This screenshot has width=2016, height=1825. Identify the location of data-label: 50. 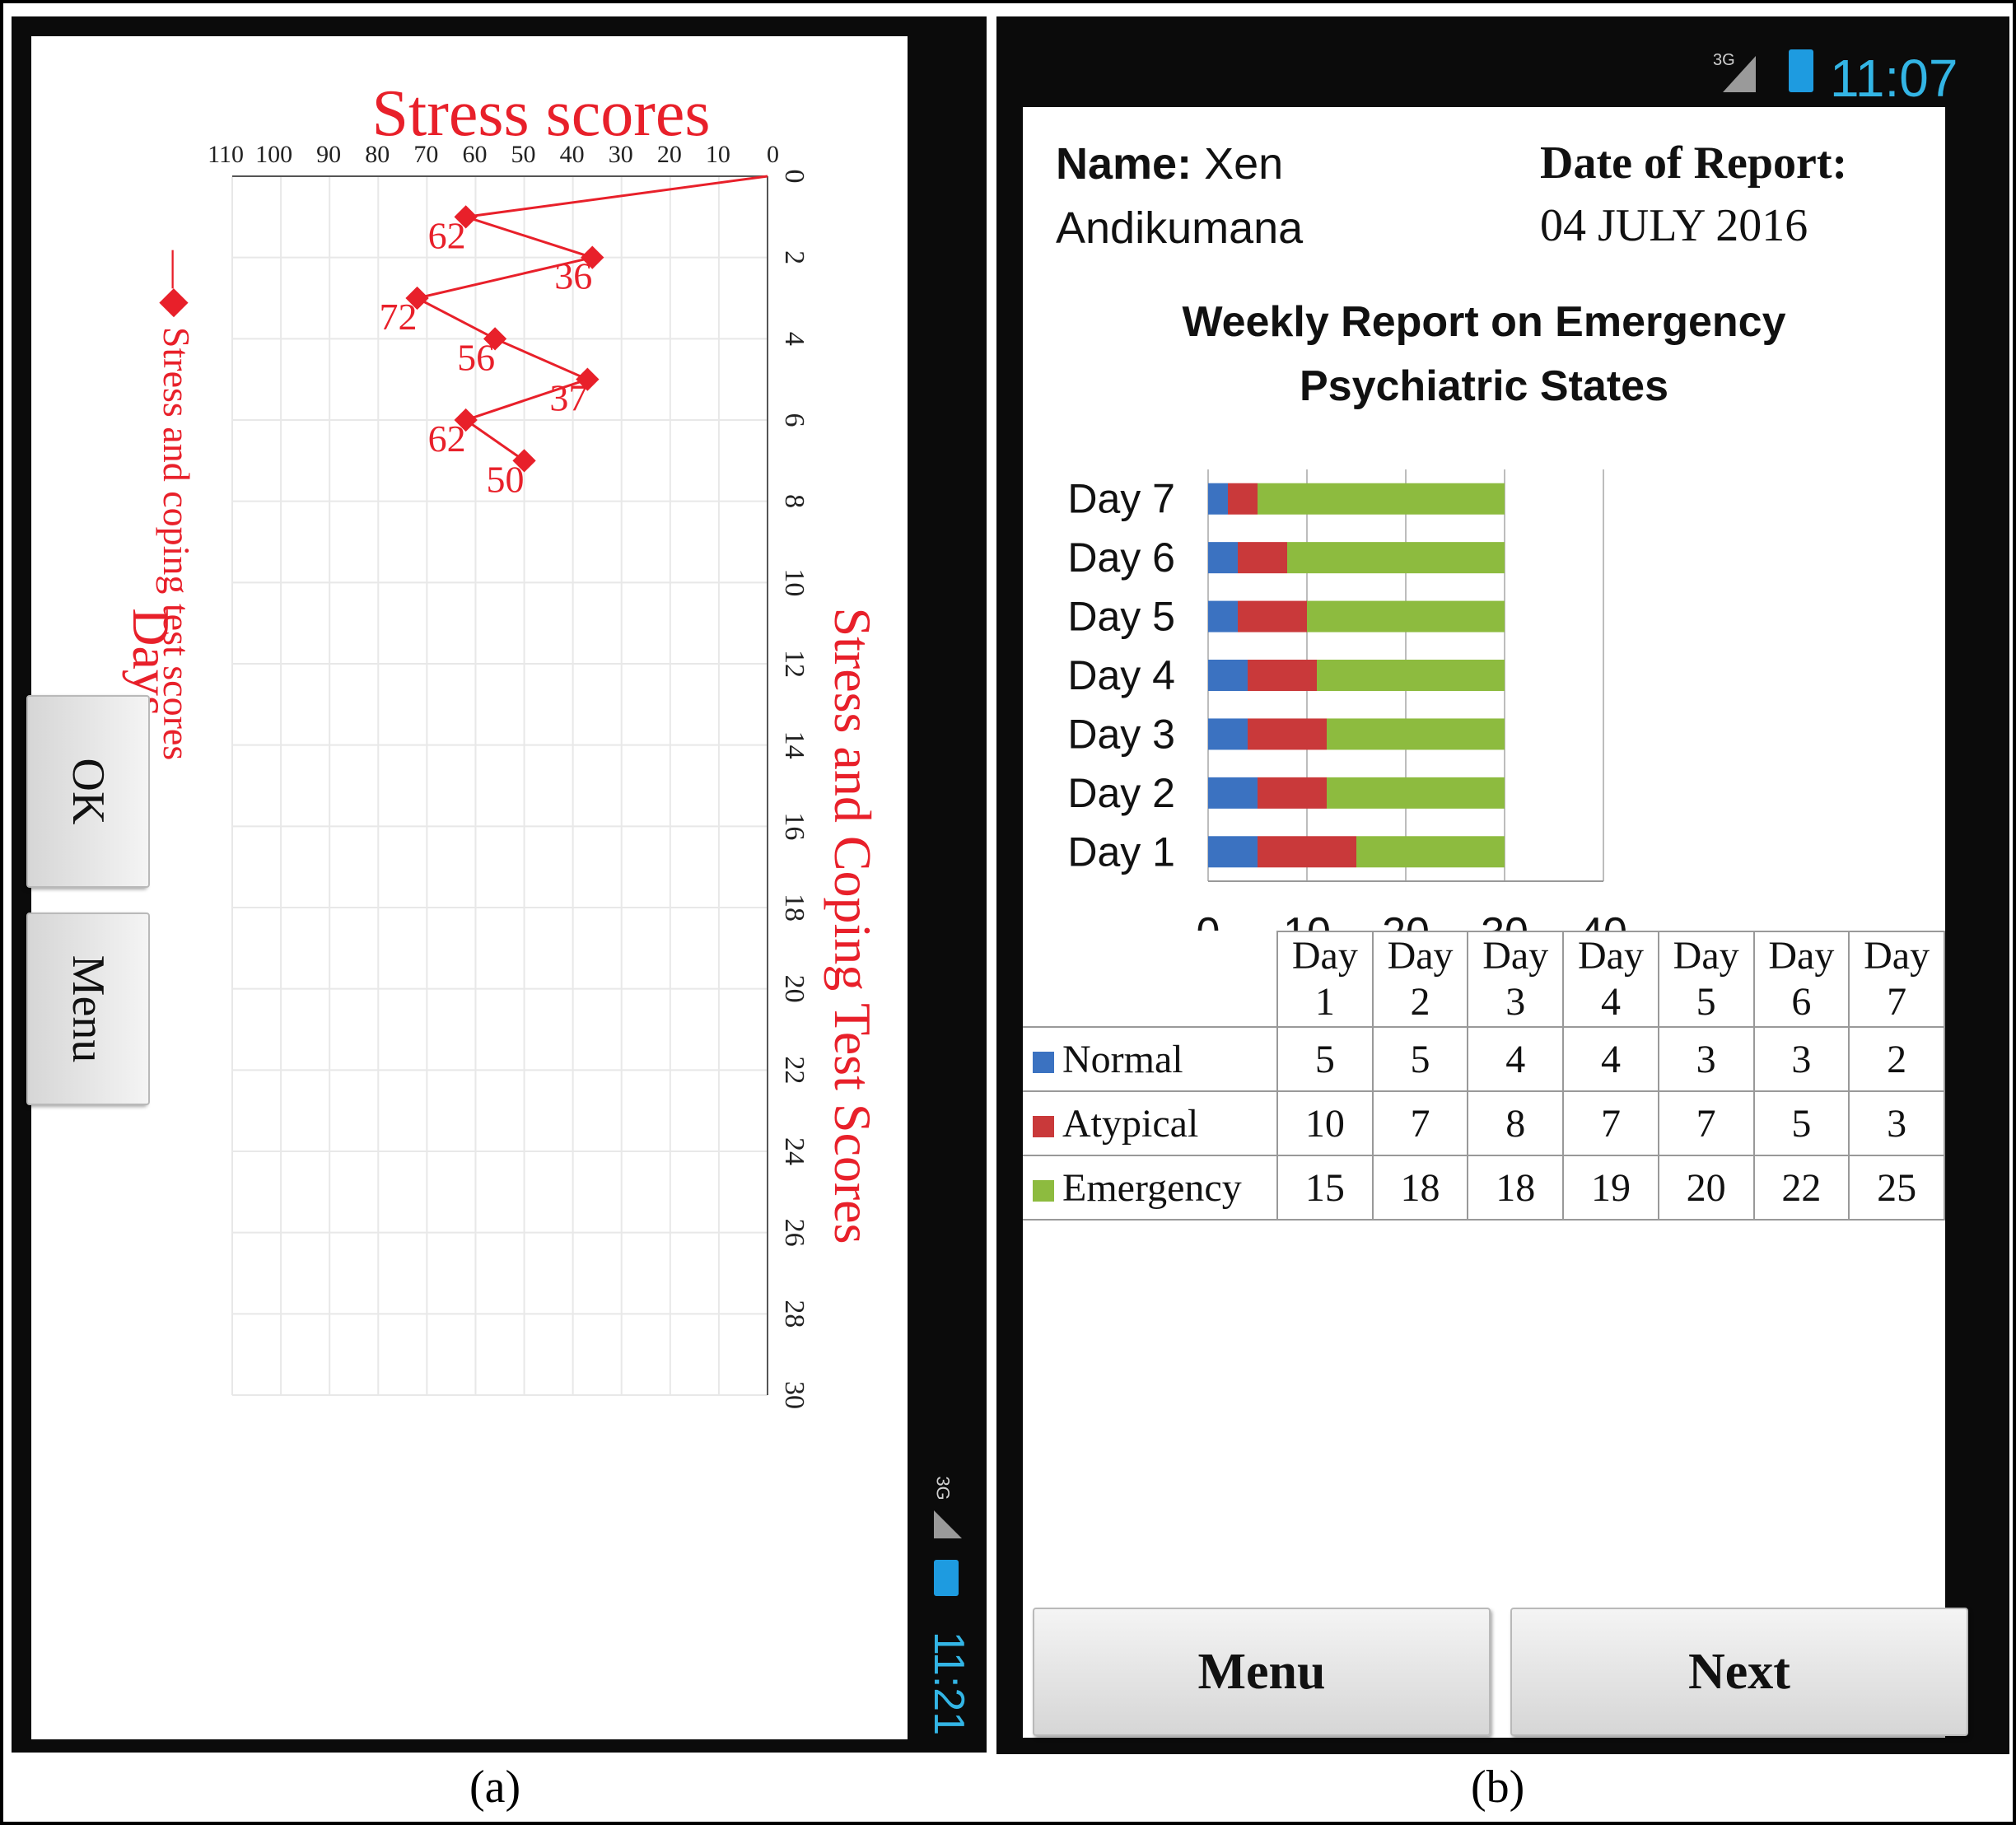
(506, 479).